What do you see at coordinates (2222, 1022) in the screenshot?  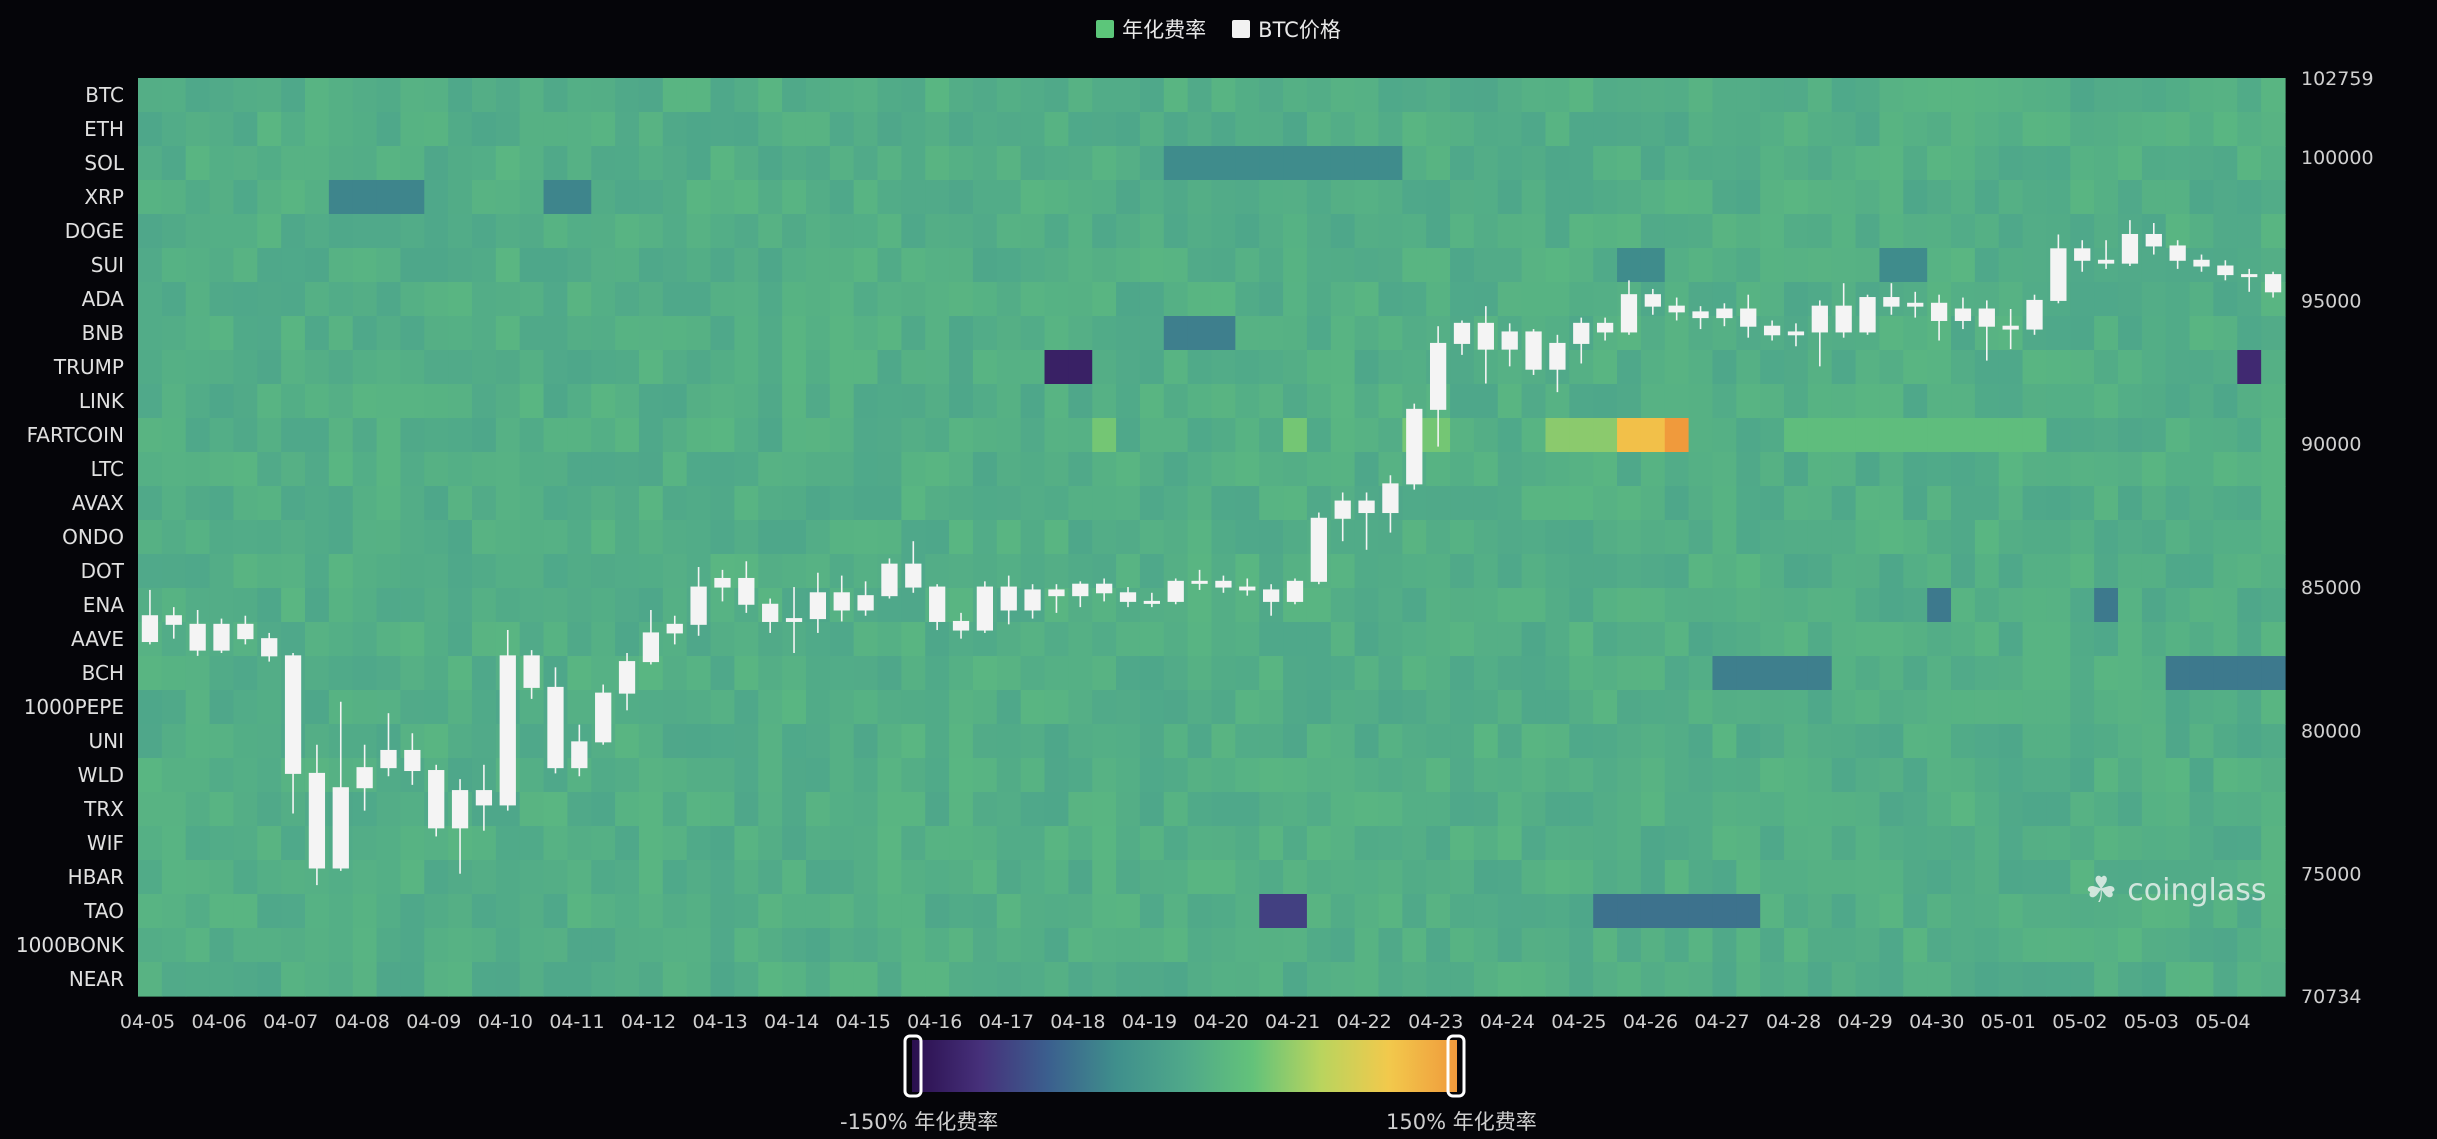 I see `date-label: 05-04` at bounding box center [2222, 1022].